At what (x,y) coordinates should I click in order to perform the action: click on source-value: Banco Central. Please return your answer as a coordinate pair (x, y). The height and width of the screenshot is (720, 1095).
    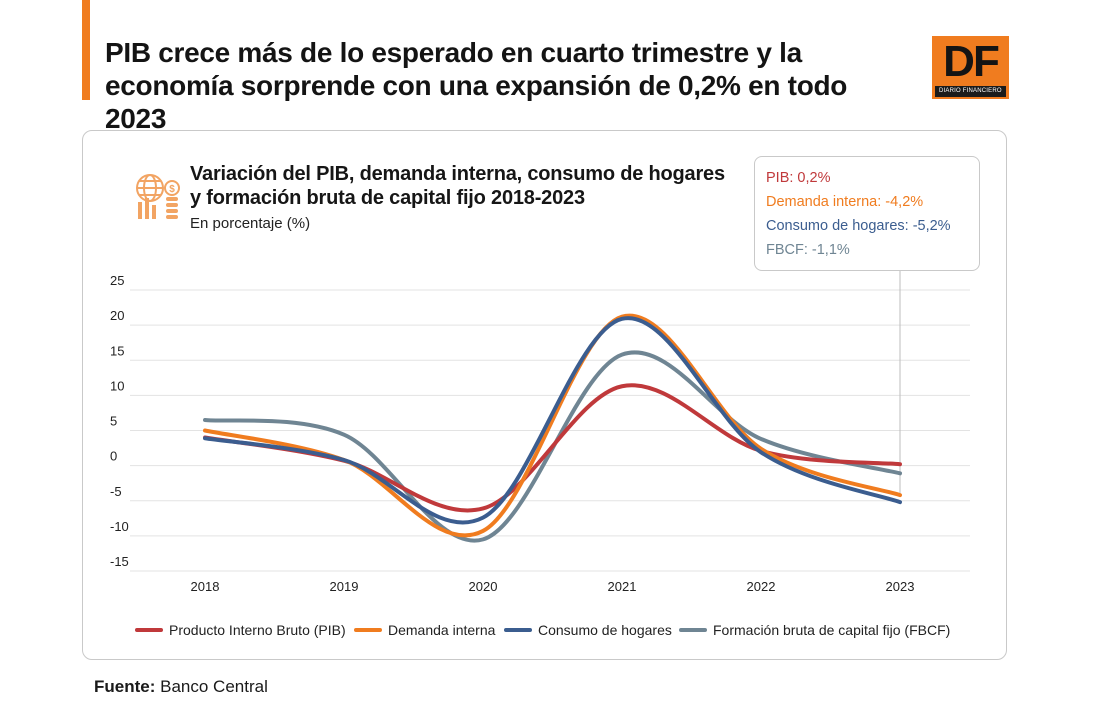
    Looking at the image, I should click on (214, 686).